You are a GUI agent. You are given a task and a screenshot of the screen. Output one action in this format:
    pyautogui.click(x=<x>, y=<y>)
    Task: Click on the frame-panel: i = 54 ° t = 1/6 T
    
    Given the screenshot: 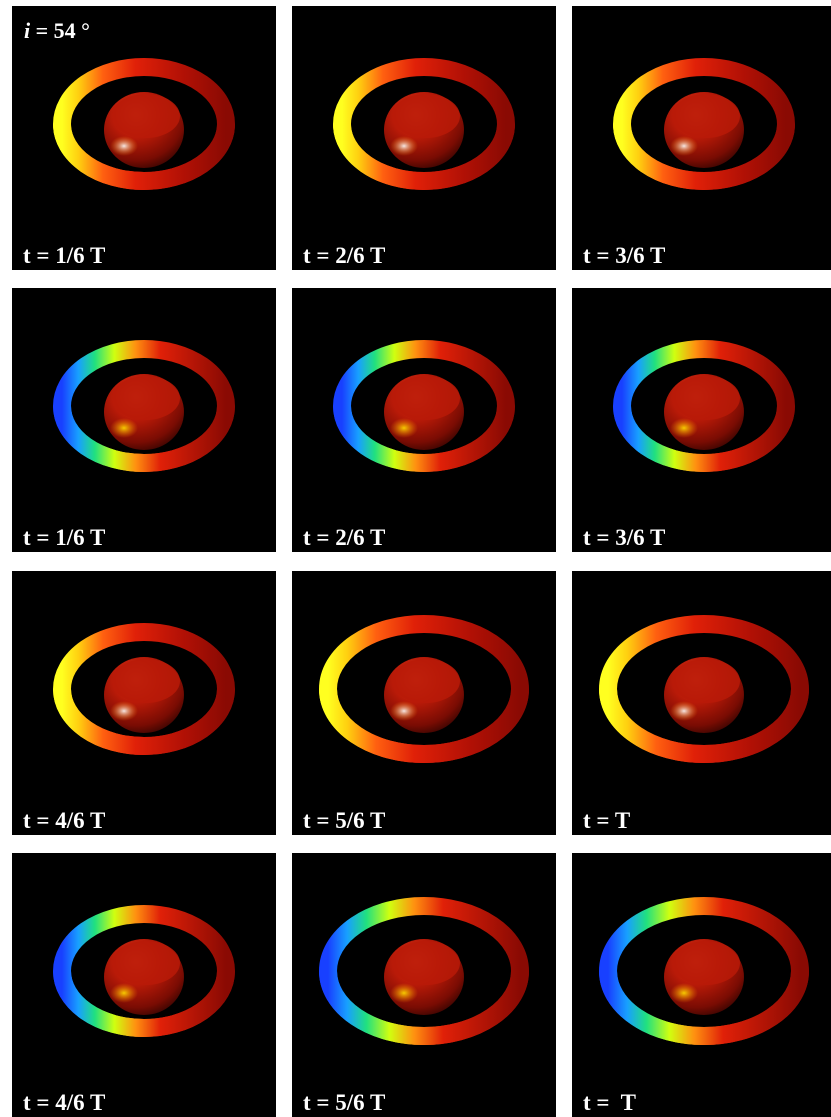 What is the action you would take?
    pyautogui.click(x=144, y=138)
    